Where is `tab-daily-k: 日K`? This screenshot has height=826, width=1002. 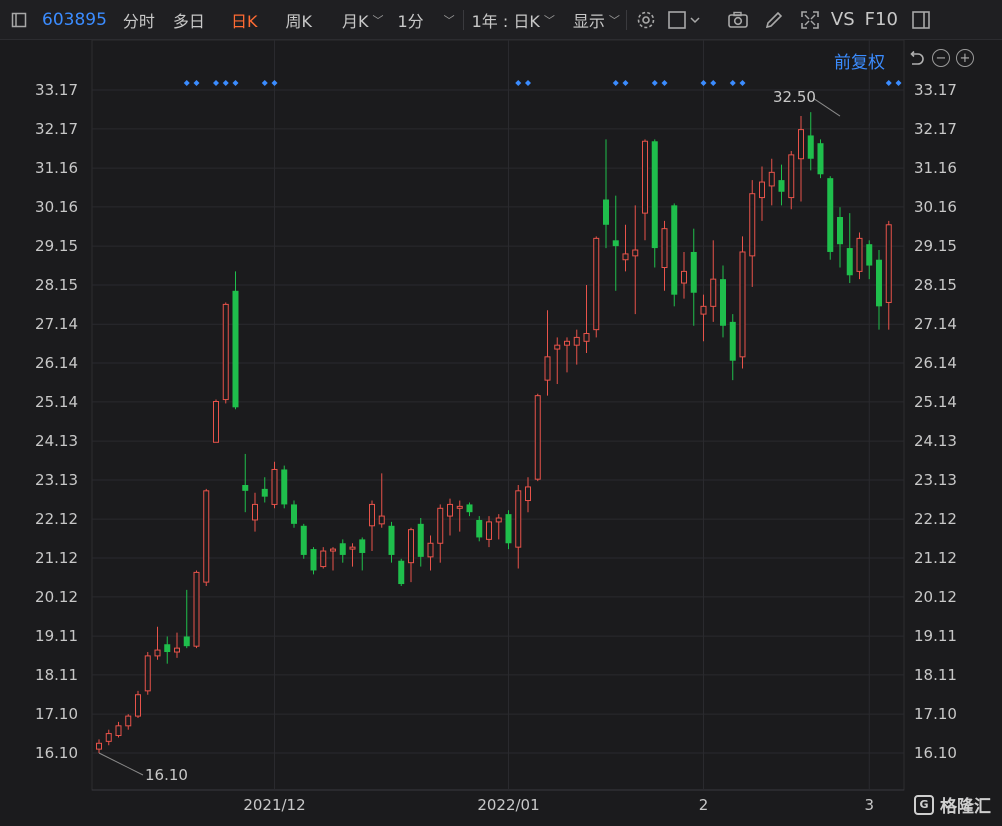
tab-daily-k: 日K is located at coordinates (244, 21).